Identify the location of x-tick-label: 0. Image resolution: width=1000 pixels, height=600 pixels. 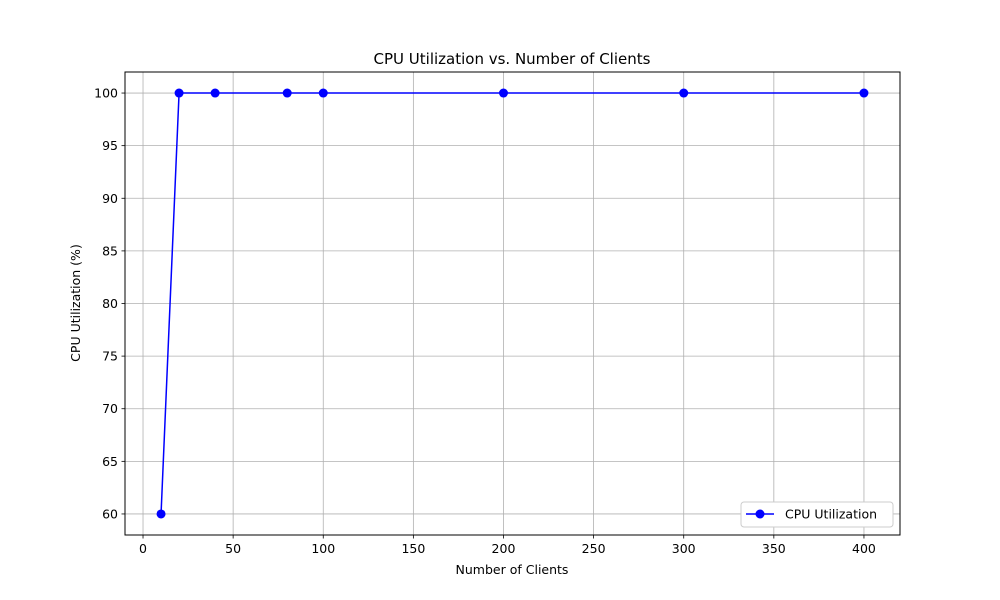
(143, 548).